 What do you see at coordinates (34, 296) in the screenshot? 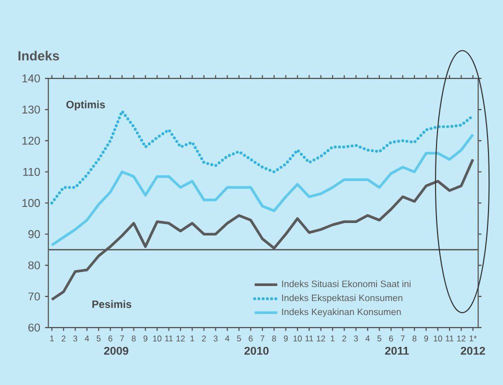
I see `y-tick-label: 70` at bounding box center [34, 296].